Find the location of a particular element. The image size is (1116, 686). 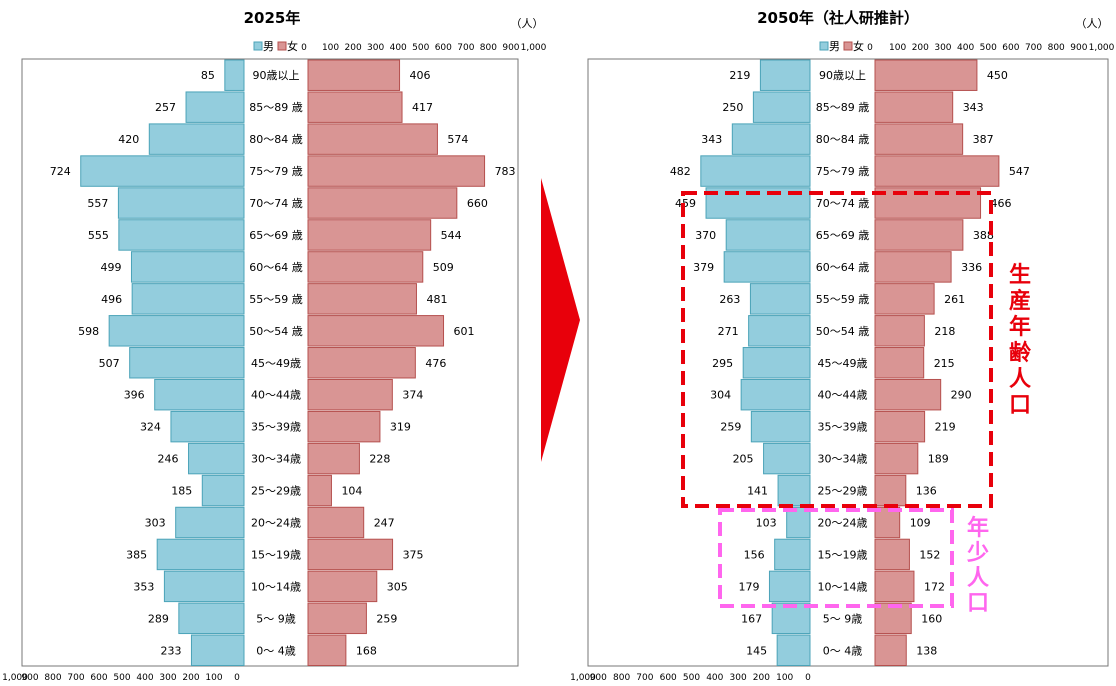

data-label-female: 336 is located at coordinates (971, 267).